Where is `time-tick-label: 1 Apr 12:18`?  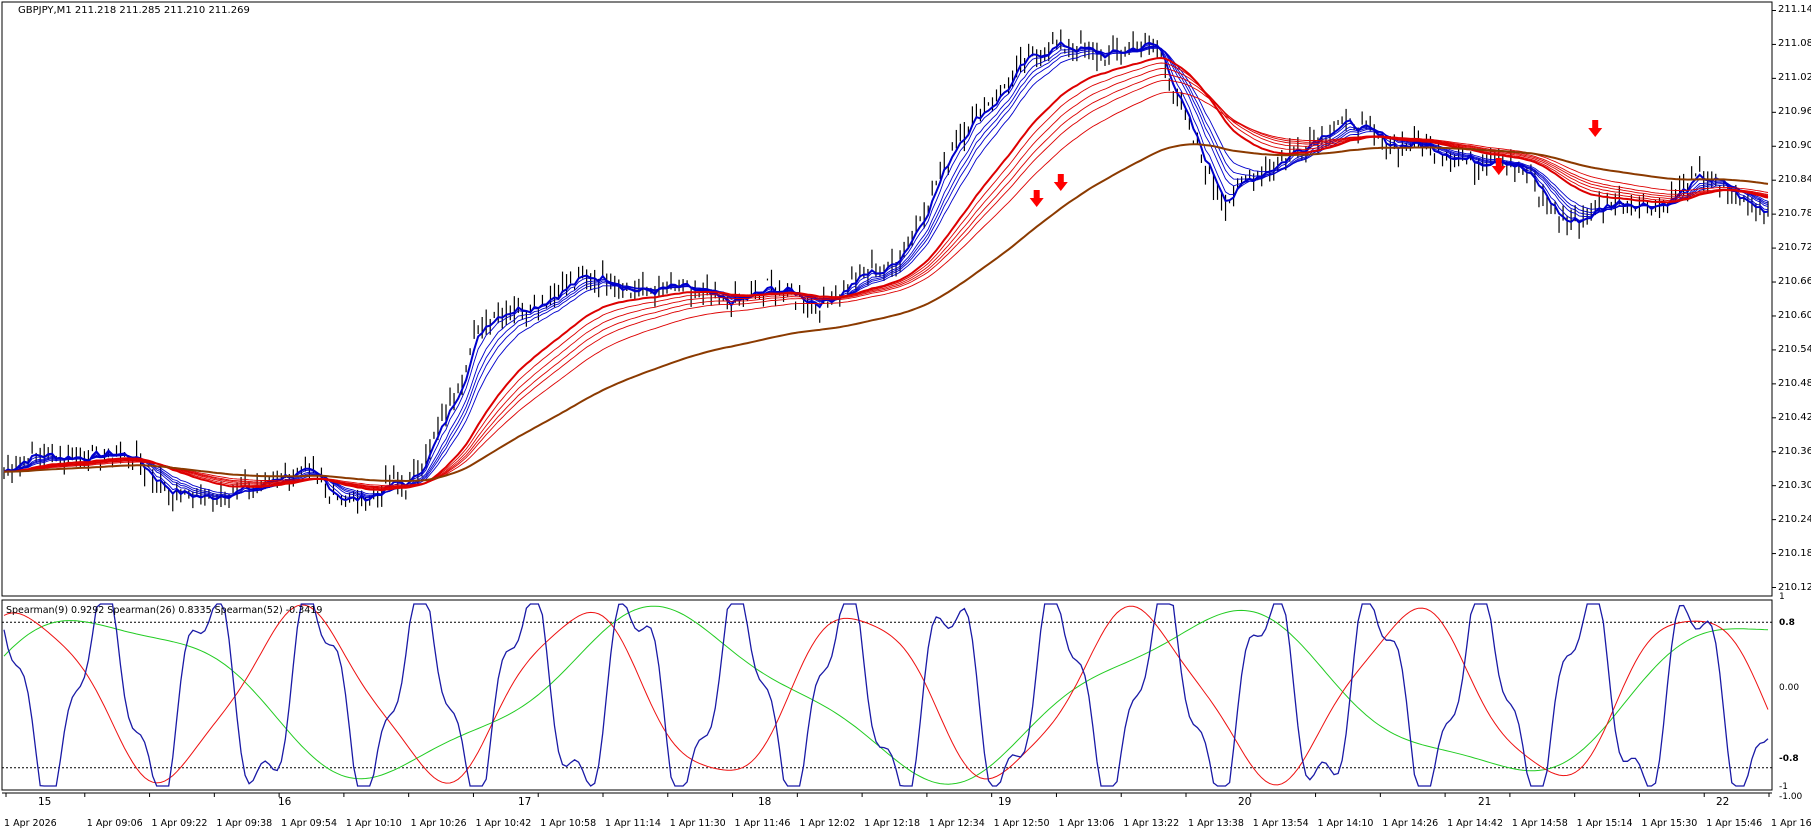 time-tick-label: 1 Apr 12:18 is located at coordinates (892, 823).